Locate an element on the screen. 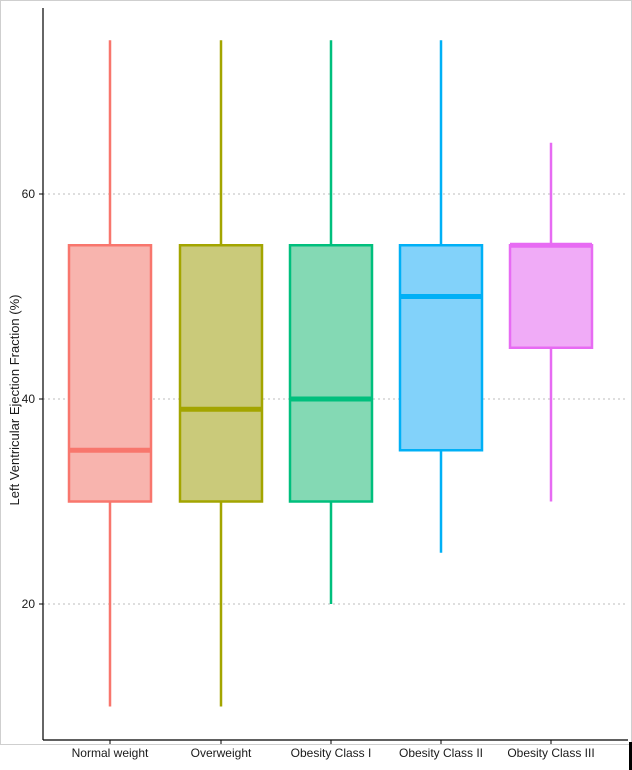 Image resolution: width=632 pixels, height=770 pixels. box-obesity-class-iii is located at coordinates (551, 322).